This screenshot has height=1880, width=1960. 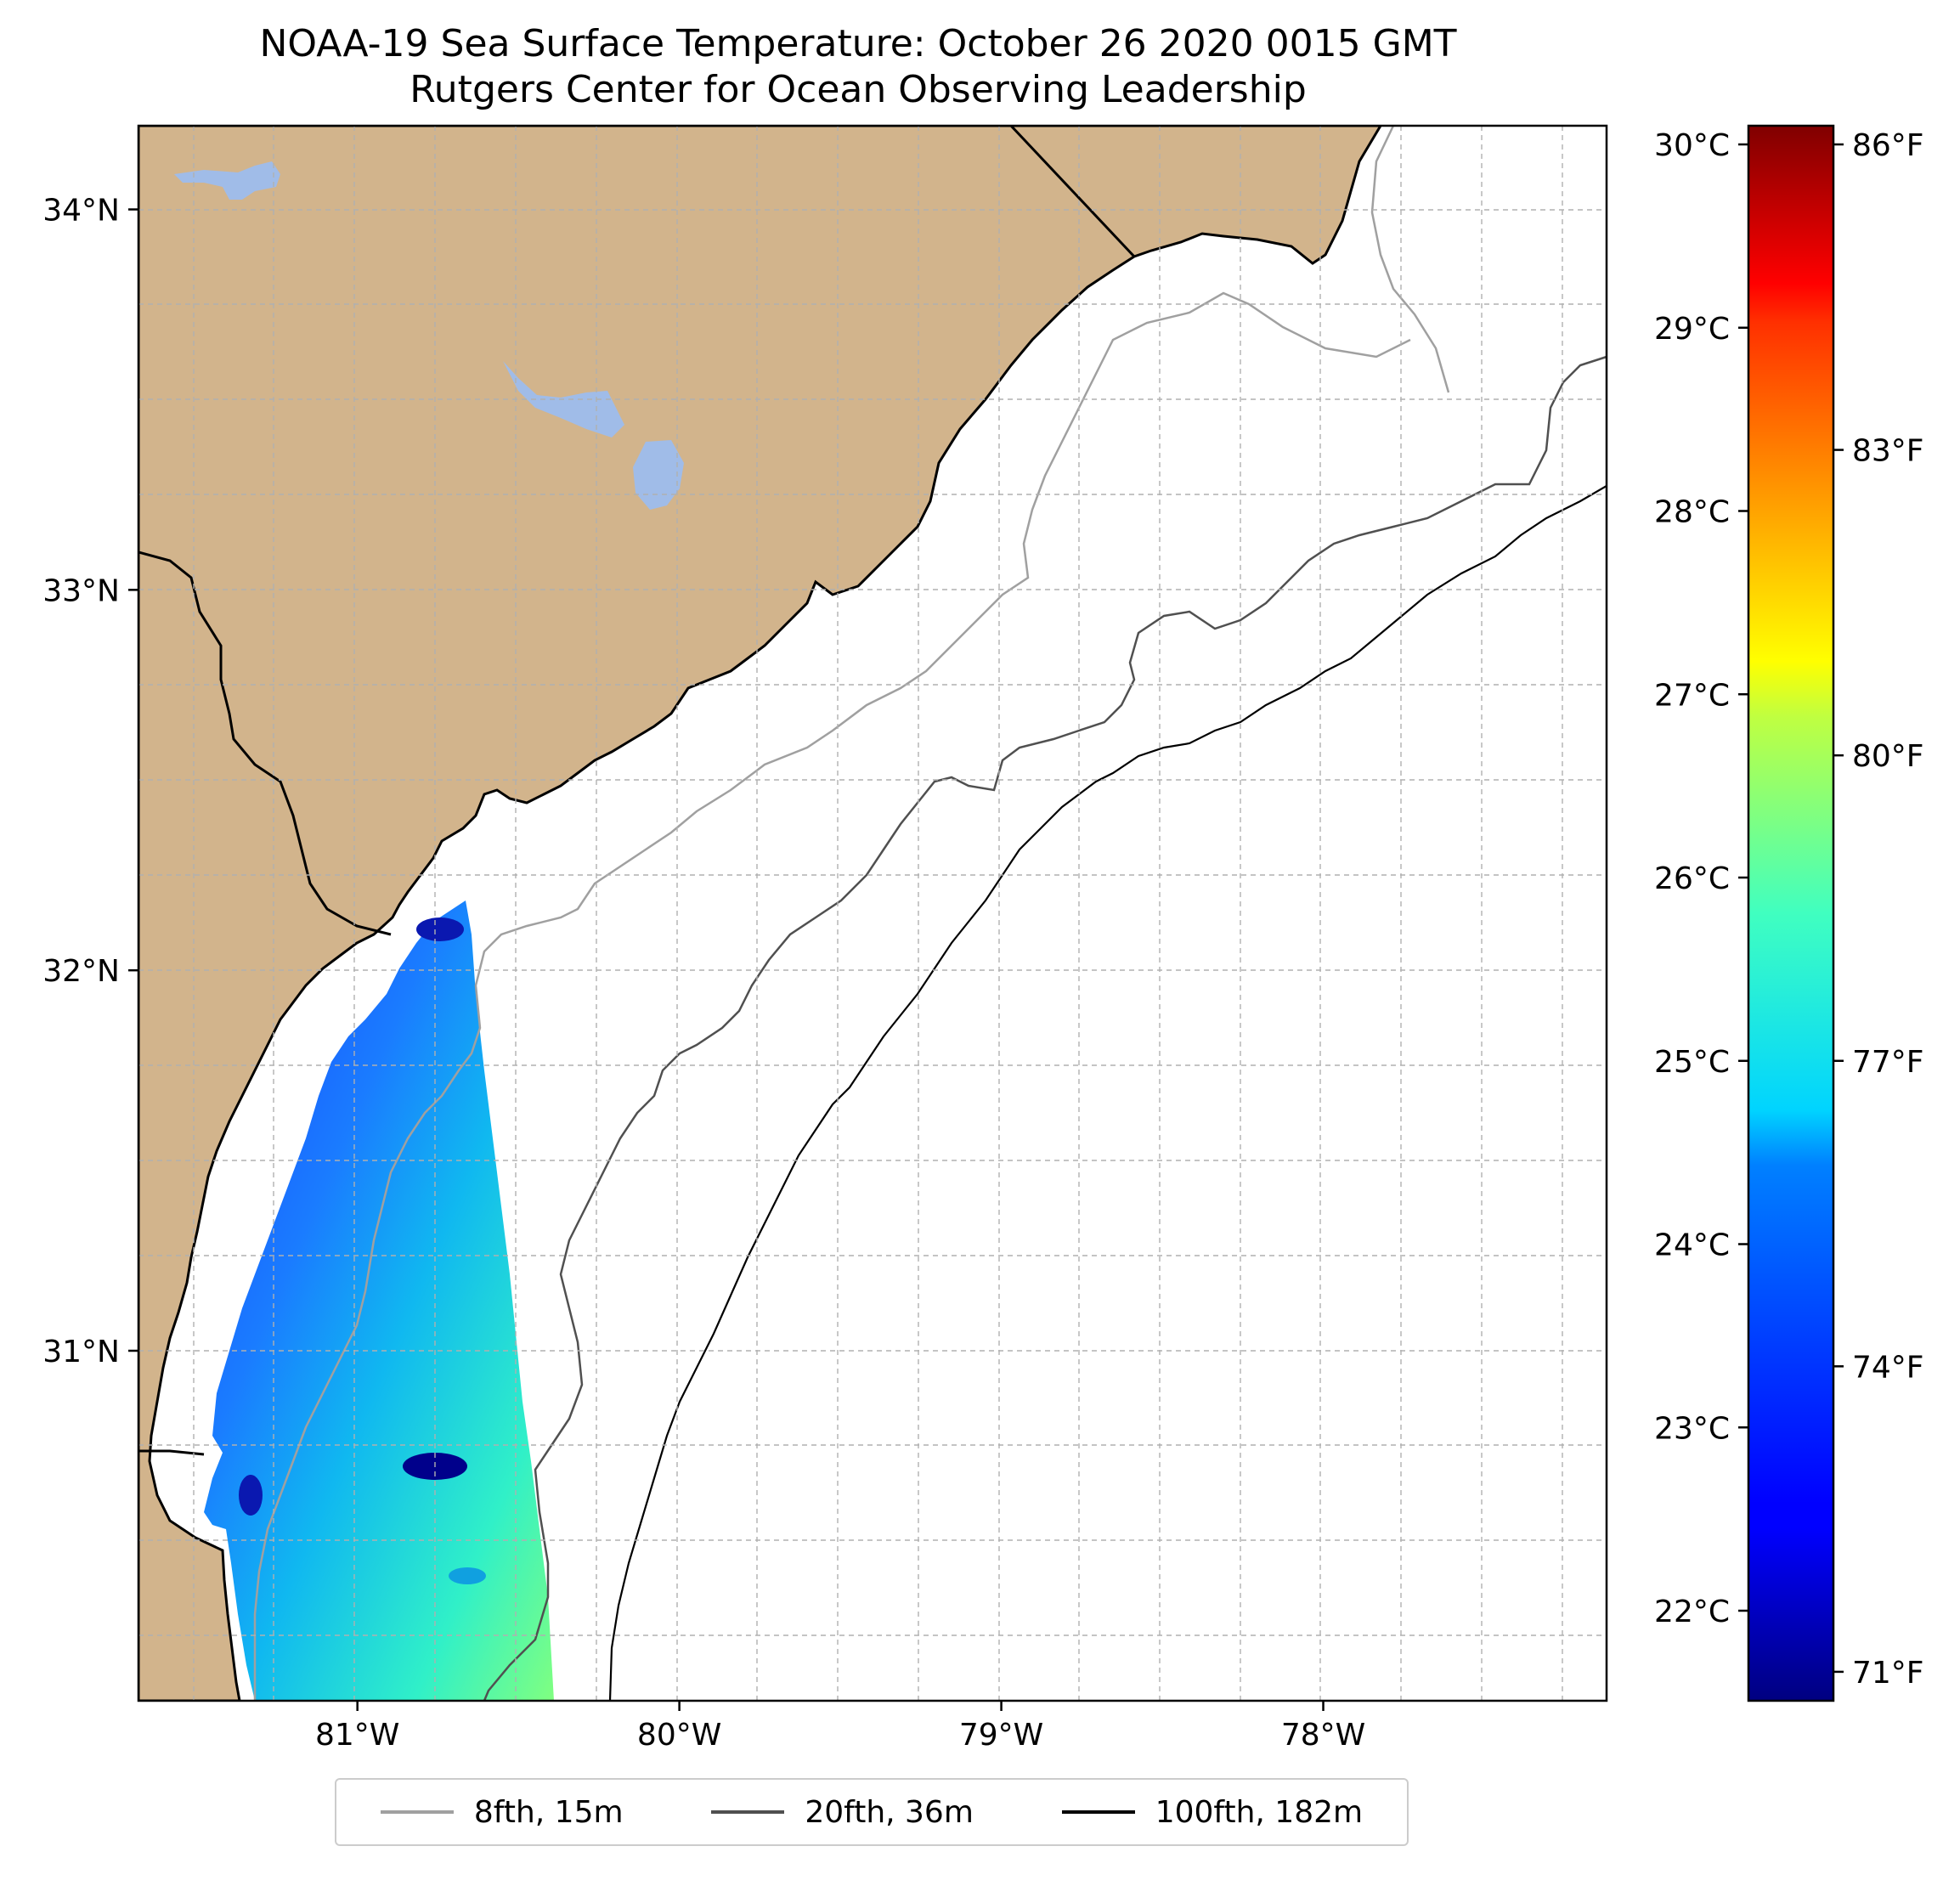 What do you see at coordinates (1692, 1246) in the screenshot?
I see `celsius-tick-label: 24°C` at bounding box center [1692, 1246].